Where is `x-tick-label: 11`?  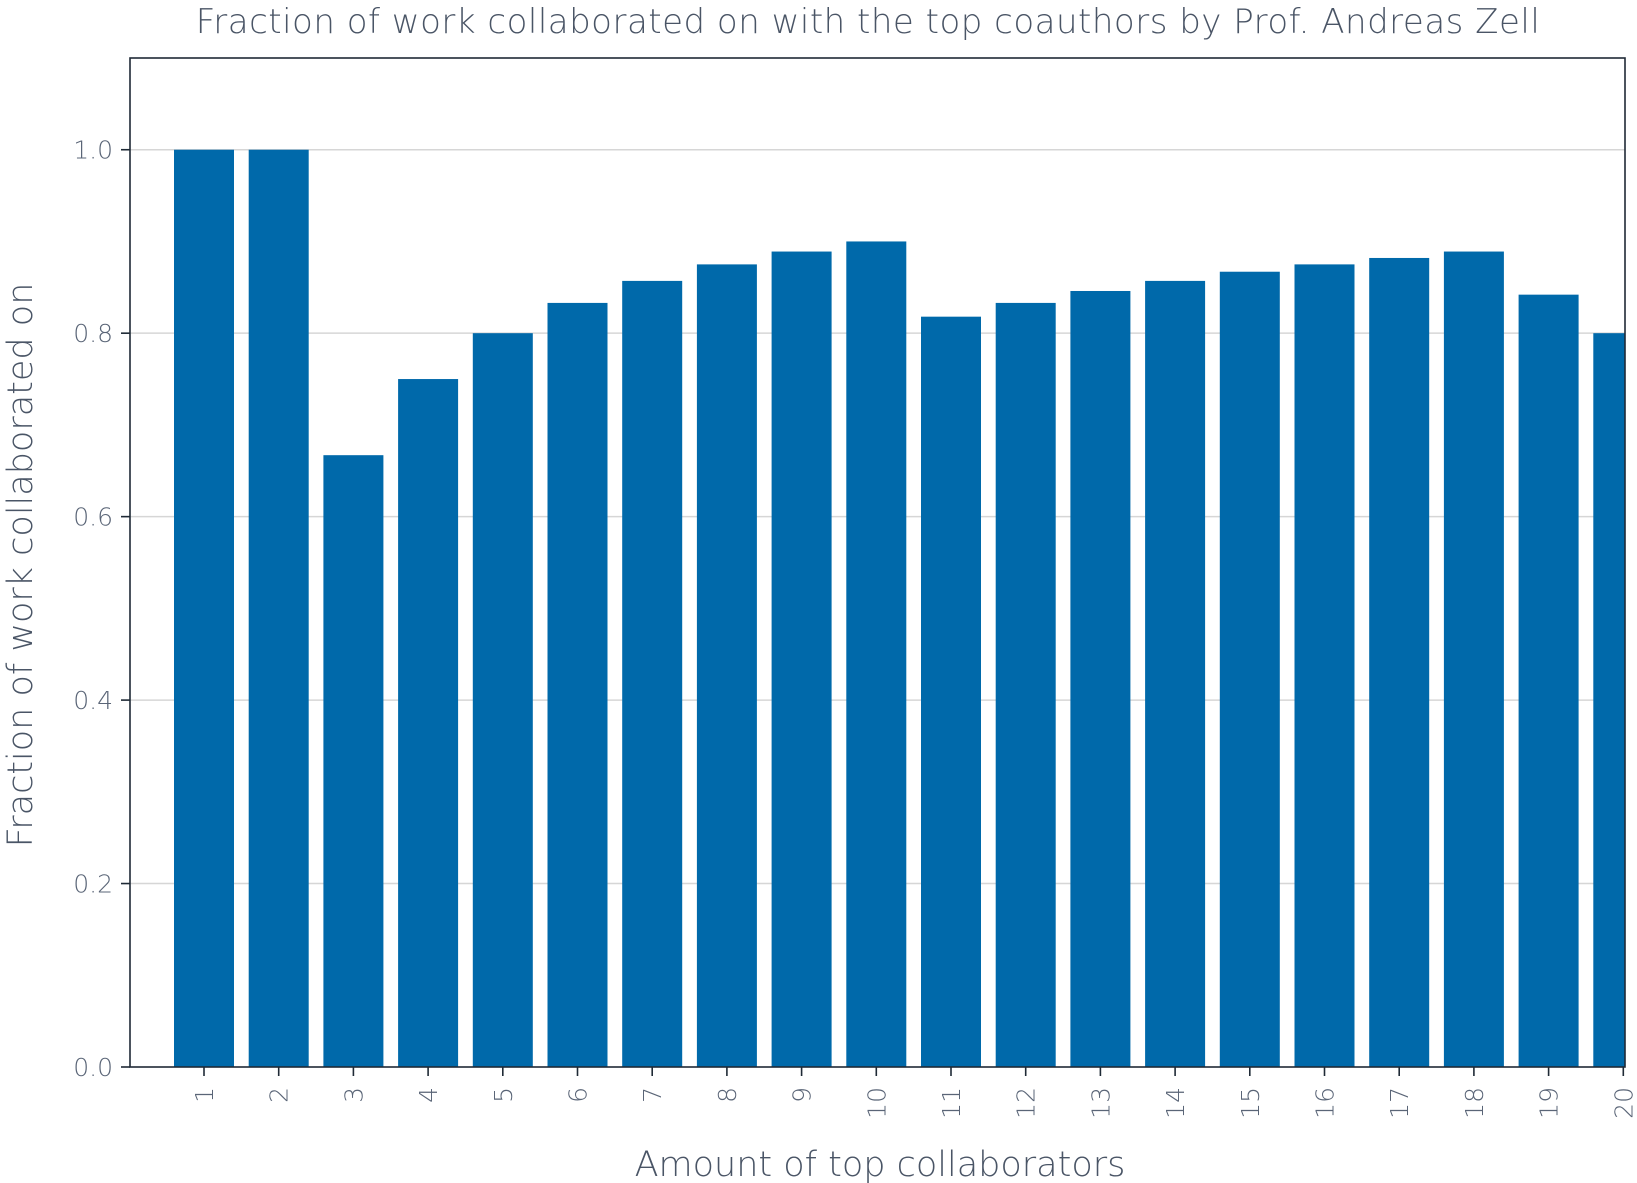 x-tick-label: 11 is located at coordinates (951, 1103).